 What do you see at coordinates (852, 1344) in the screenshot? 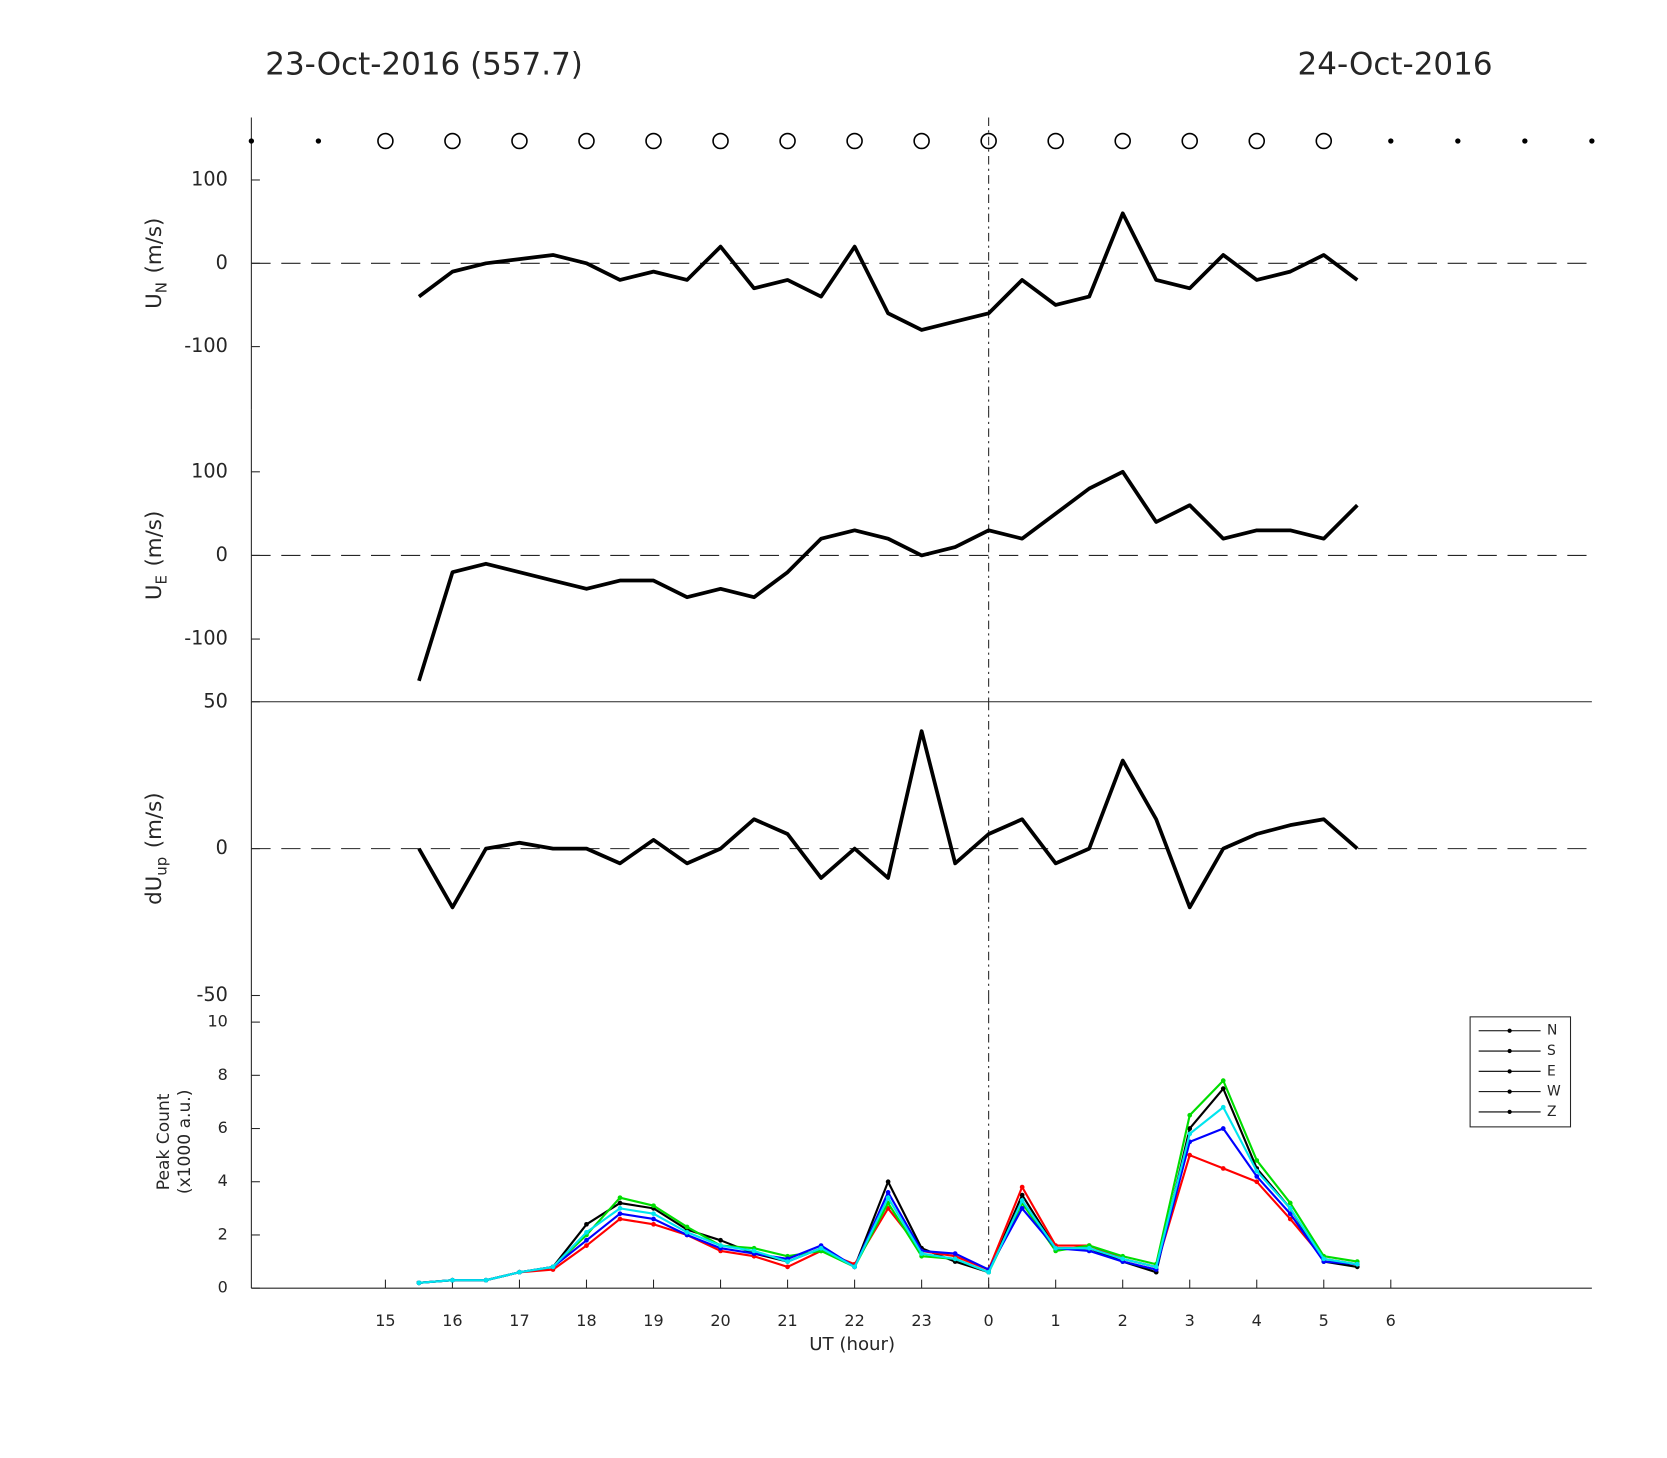
I see `x-axis-label: UT (hour)` at bounding box center [852, 1344].